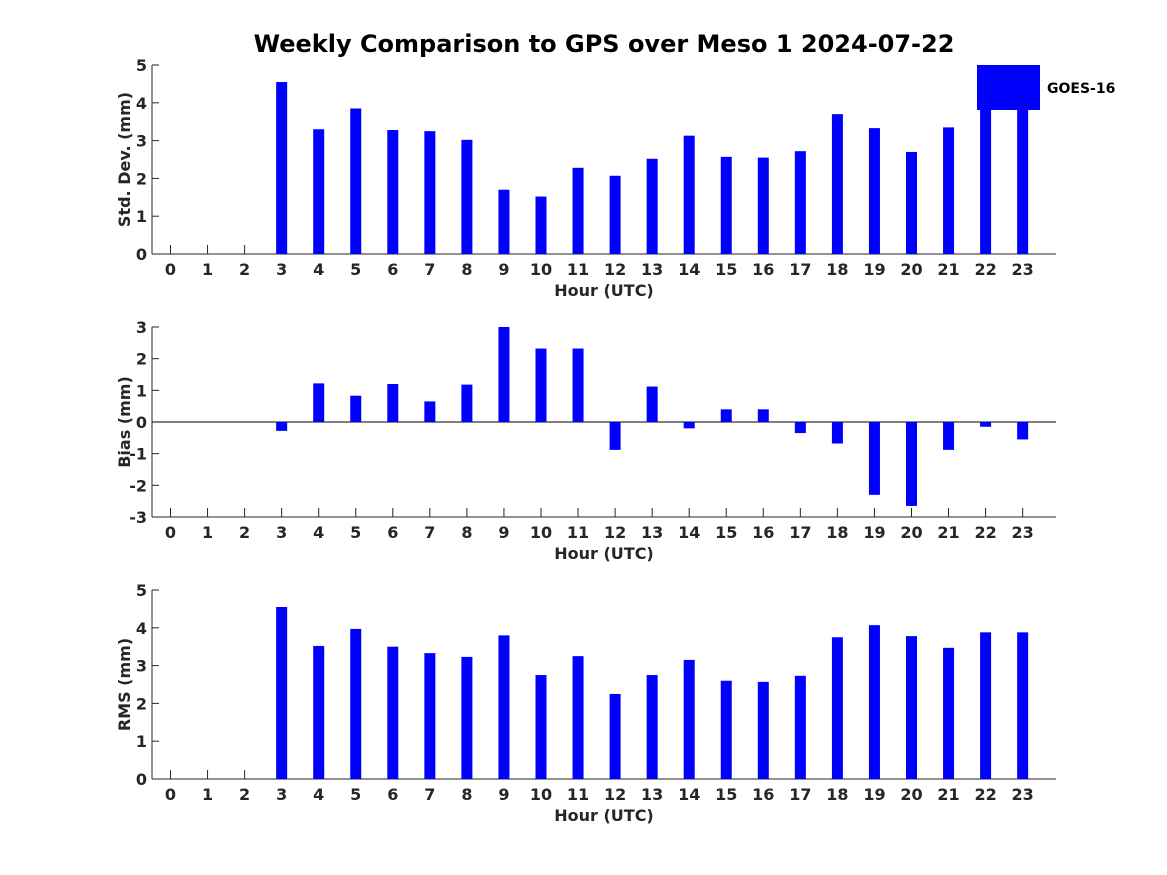 This screenshot has width=1167, height=875. What do you see at coordinates (652, 269) in the screenshot?
I see `x-tick-label: 13` at bounding box center [652, 269].